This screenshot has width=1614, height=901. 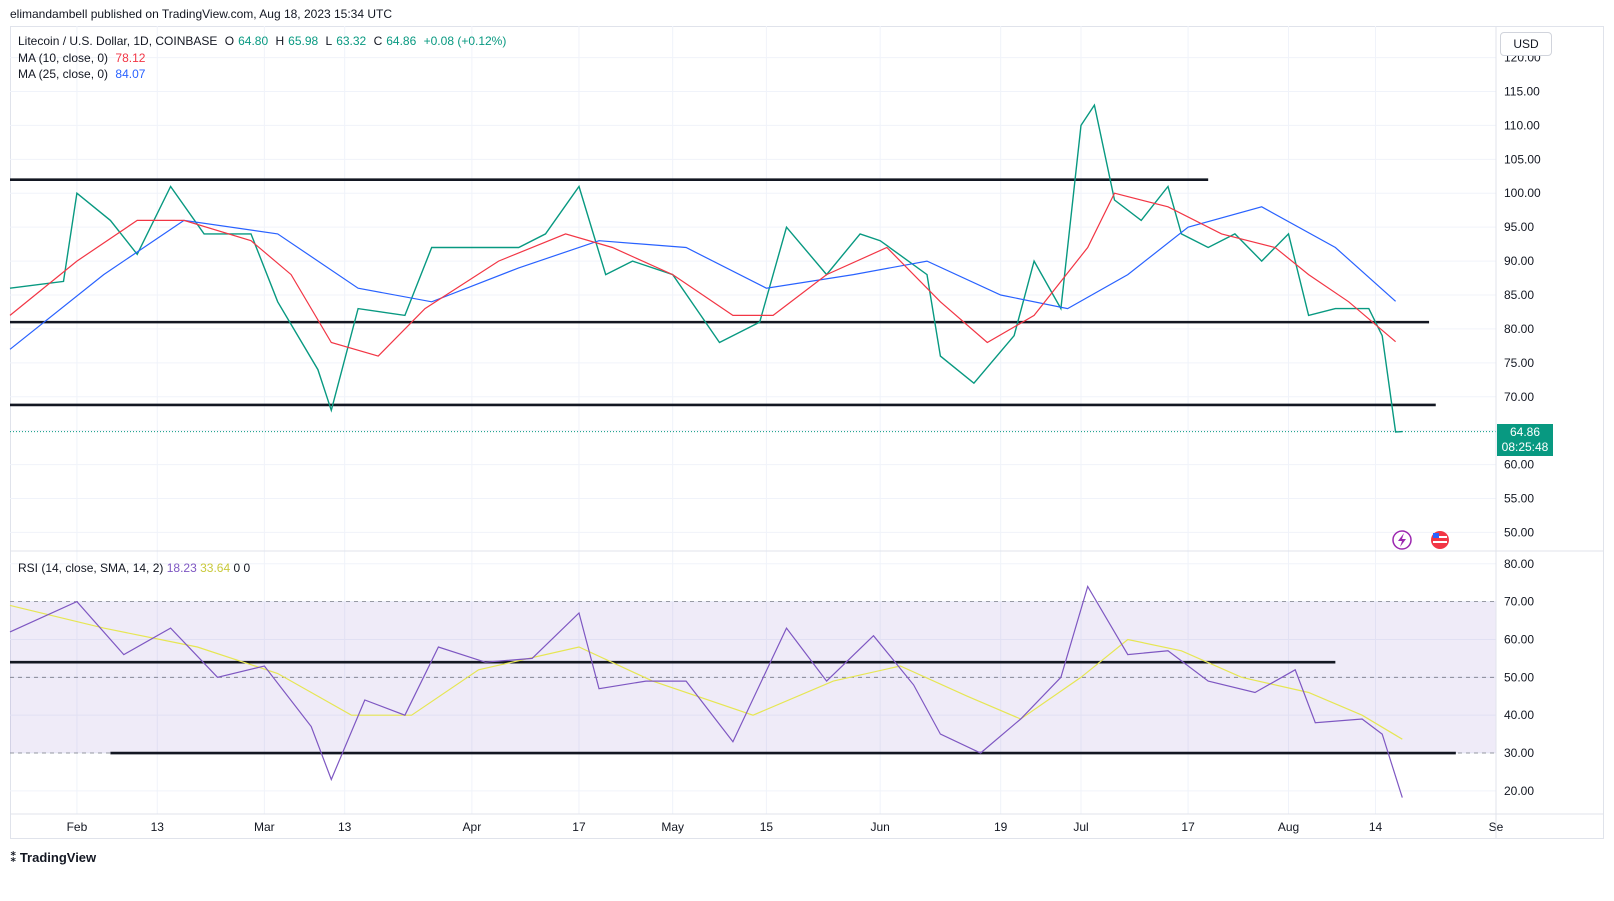 I want to click on price-tick-label: 100.00, so click(x=1522, y=193).